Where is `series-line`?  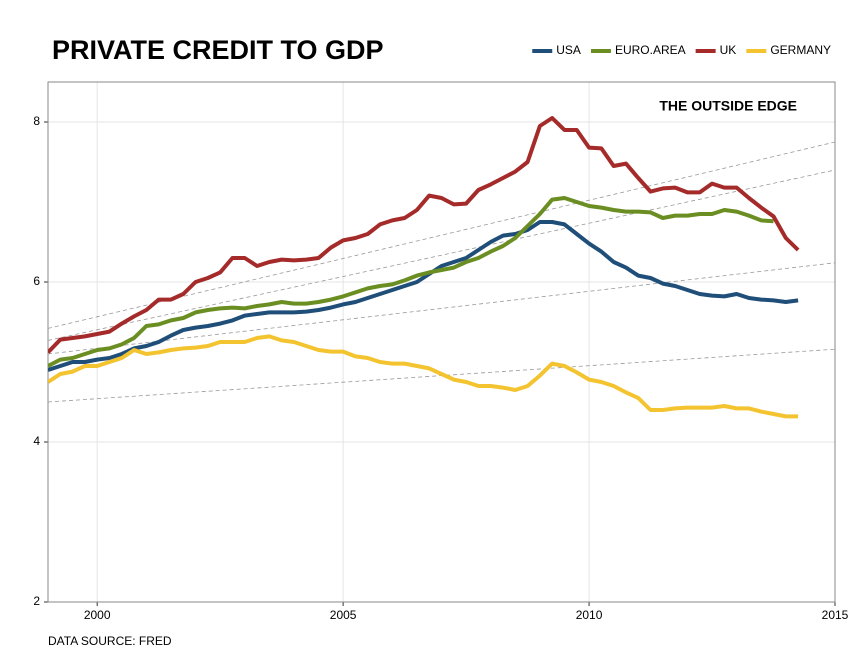 series-line is located at coordinates (423, 376).